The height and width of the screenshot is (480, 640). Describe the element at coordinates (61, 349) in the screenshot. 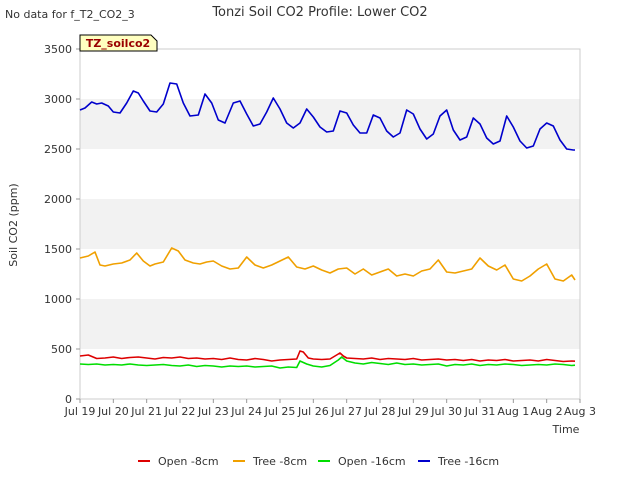

I see `y-tick-label: 500` at that location.